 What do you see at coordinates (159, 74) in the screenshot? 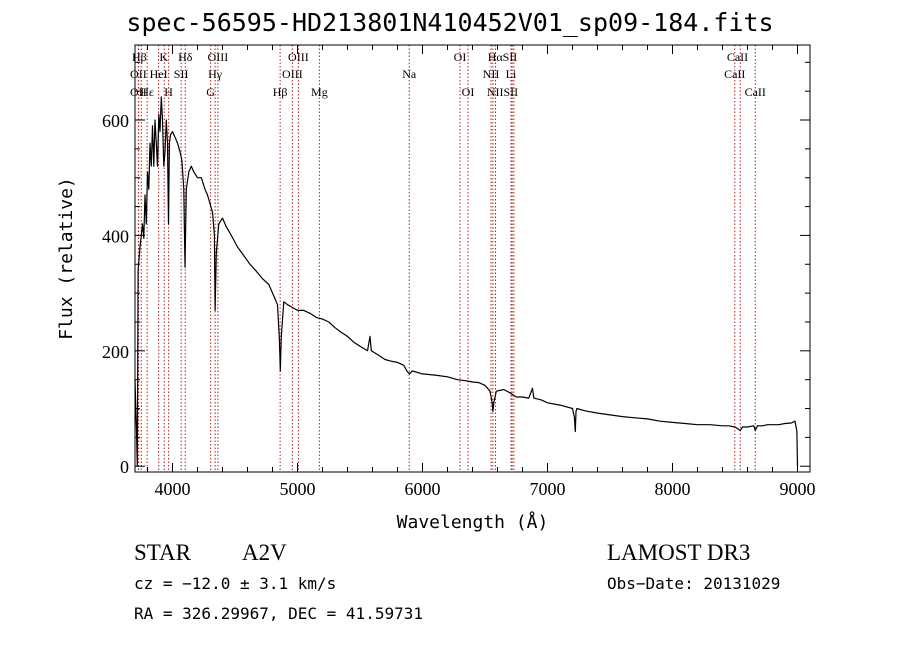
I see `line-label-9: HeI` at bounding box center [159, 74].